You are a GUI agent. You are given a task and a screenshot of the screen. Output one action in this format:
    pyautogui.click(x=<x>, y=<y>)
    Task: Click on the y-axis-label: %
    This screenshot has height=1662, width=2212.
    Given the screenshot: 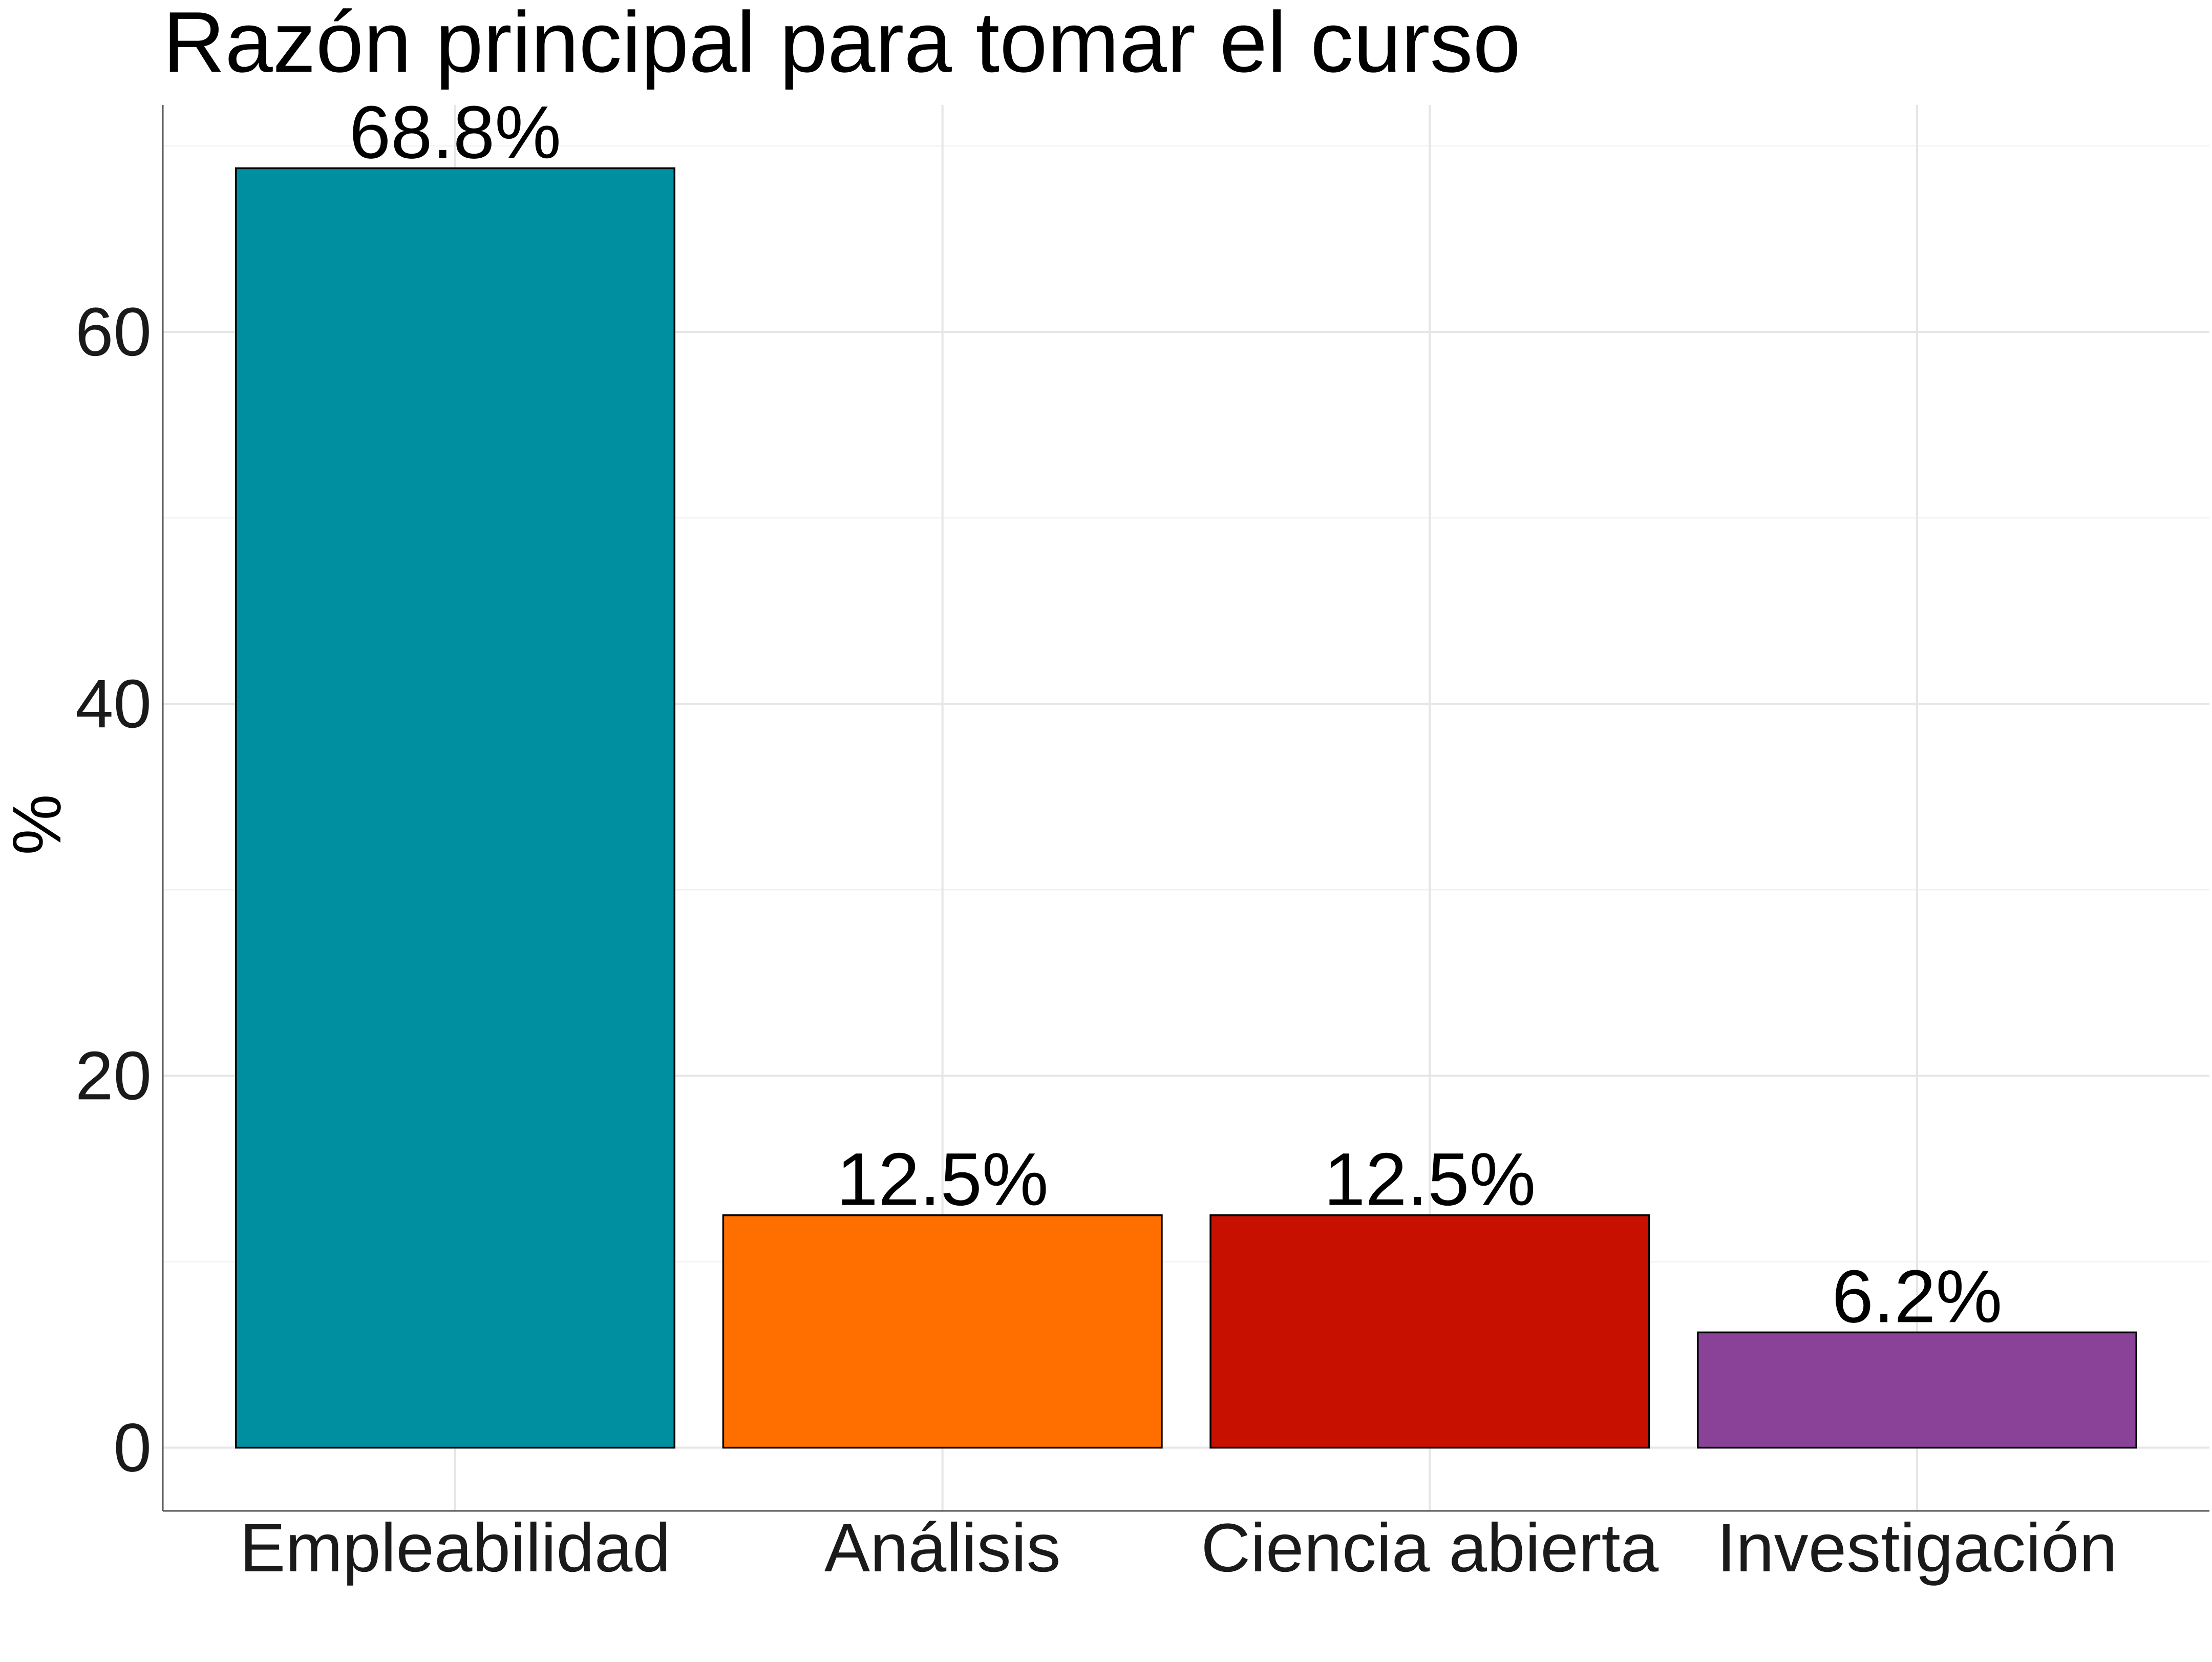 What is the action you would take?
    pyautogui.click(x=37, y=825)
    